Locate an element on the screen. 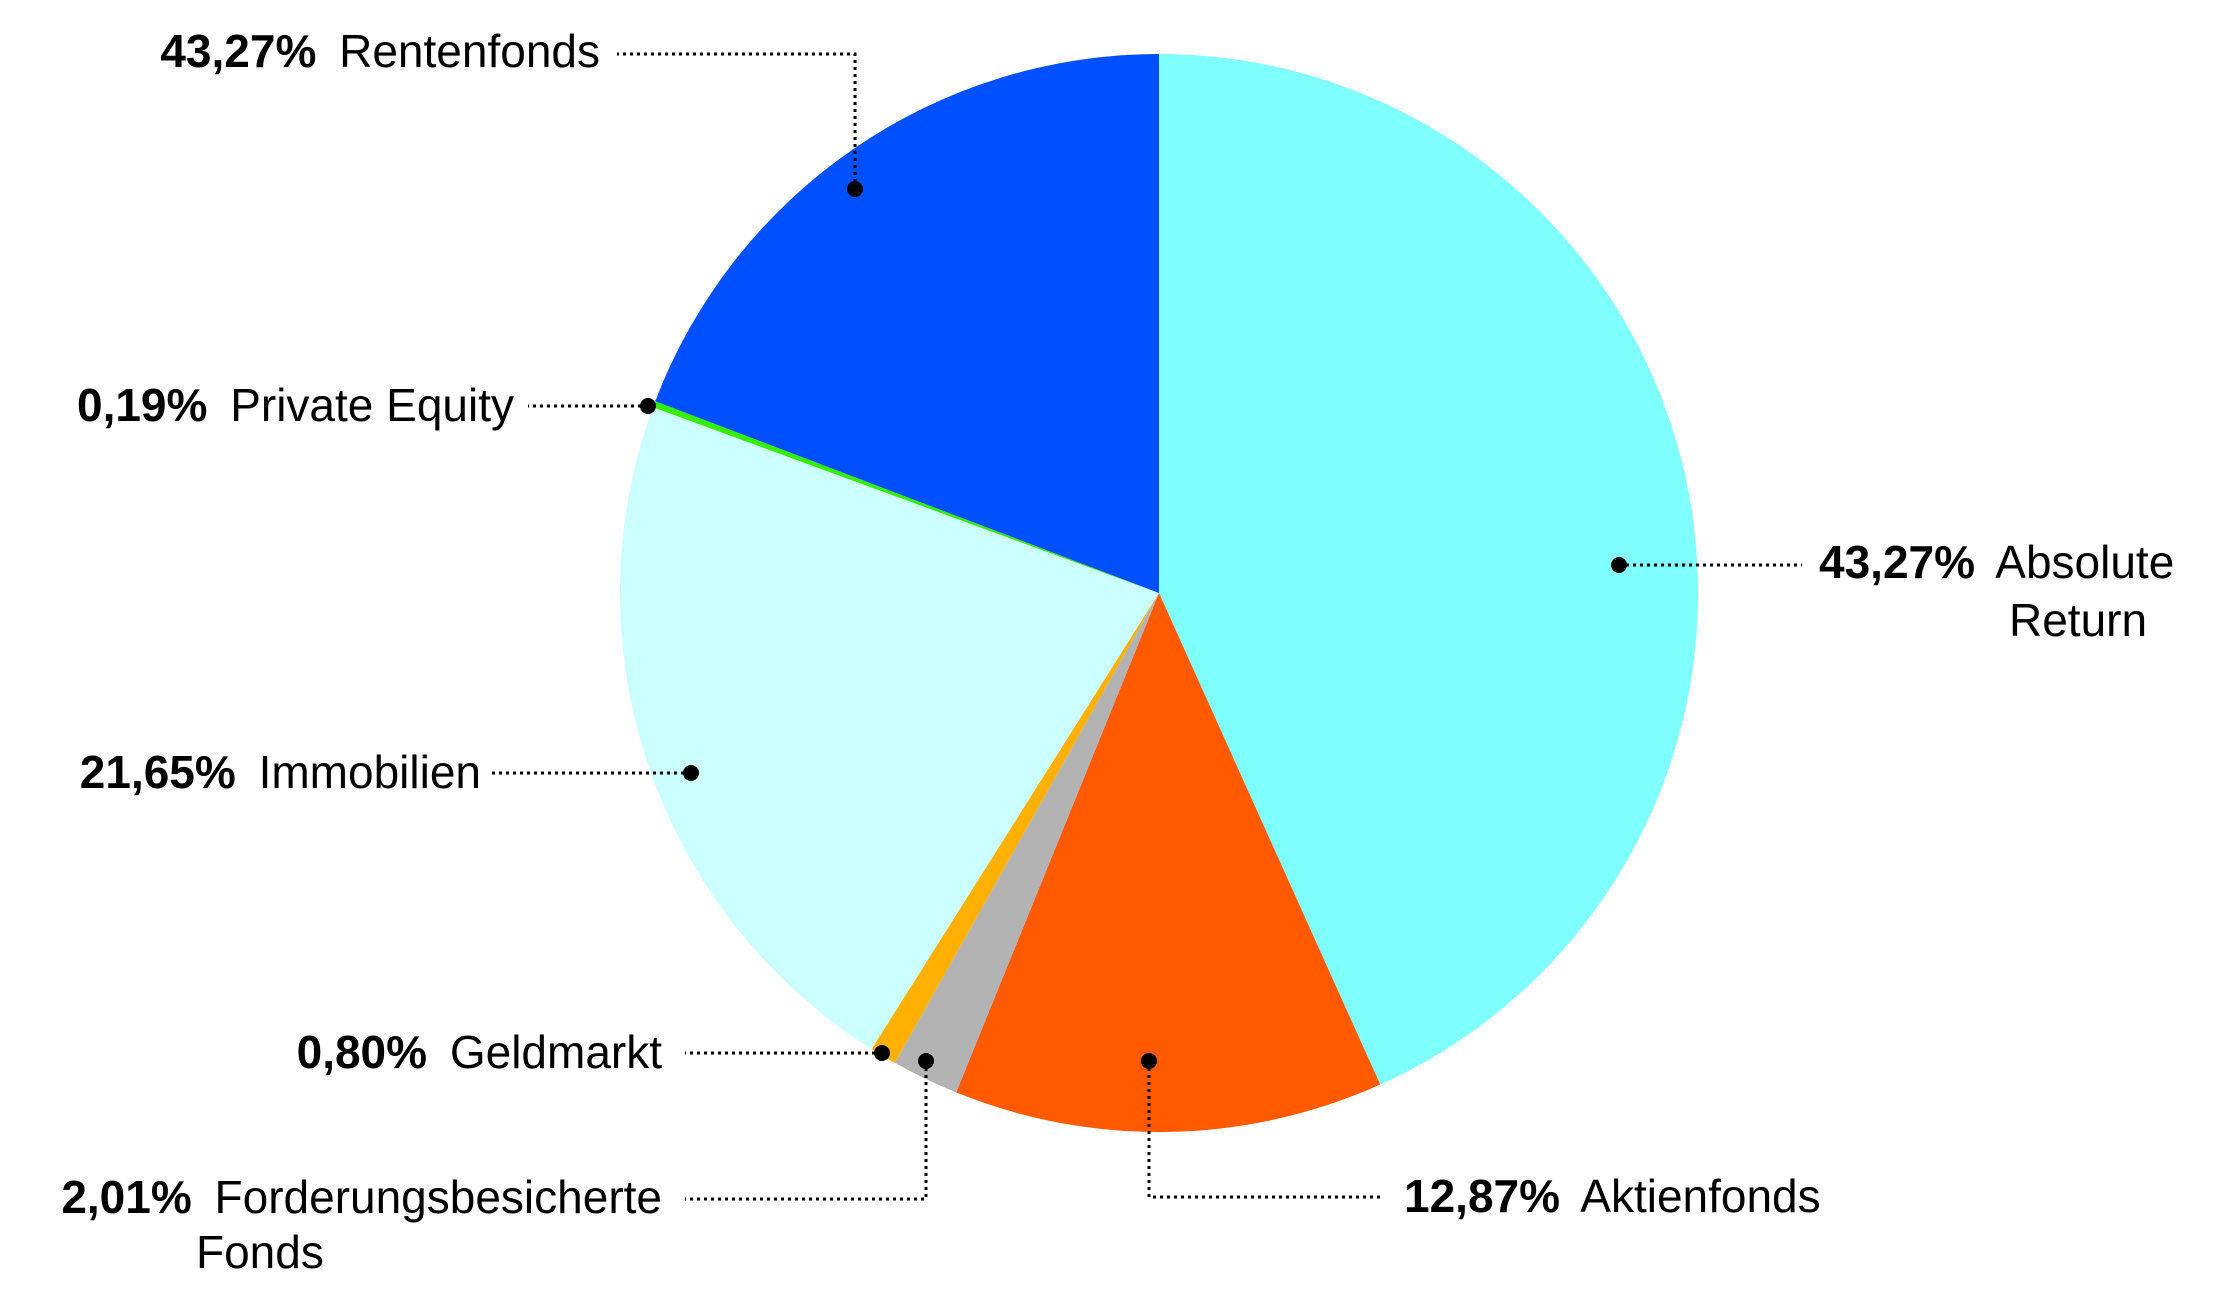  dot-private-equity is located at coordinates (648, 406).